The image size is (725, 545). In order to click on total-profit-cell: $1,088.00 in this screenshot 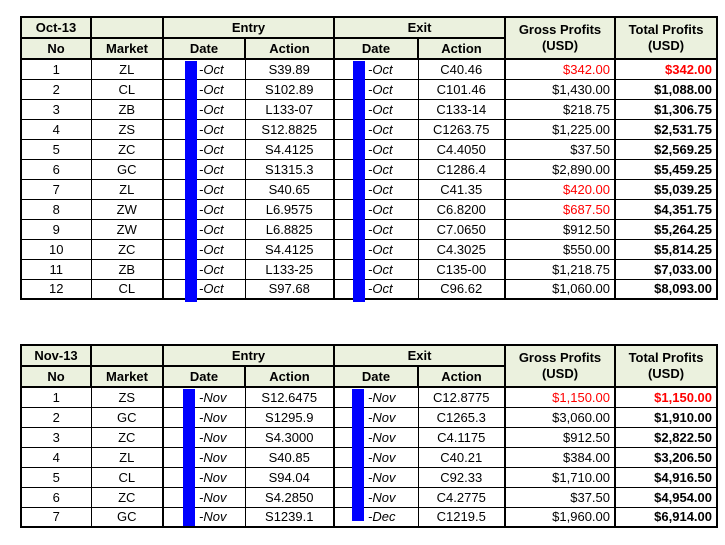, I will do `click(666, 89)`.